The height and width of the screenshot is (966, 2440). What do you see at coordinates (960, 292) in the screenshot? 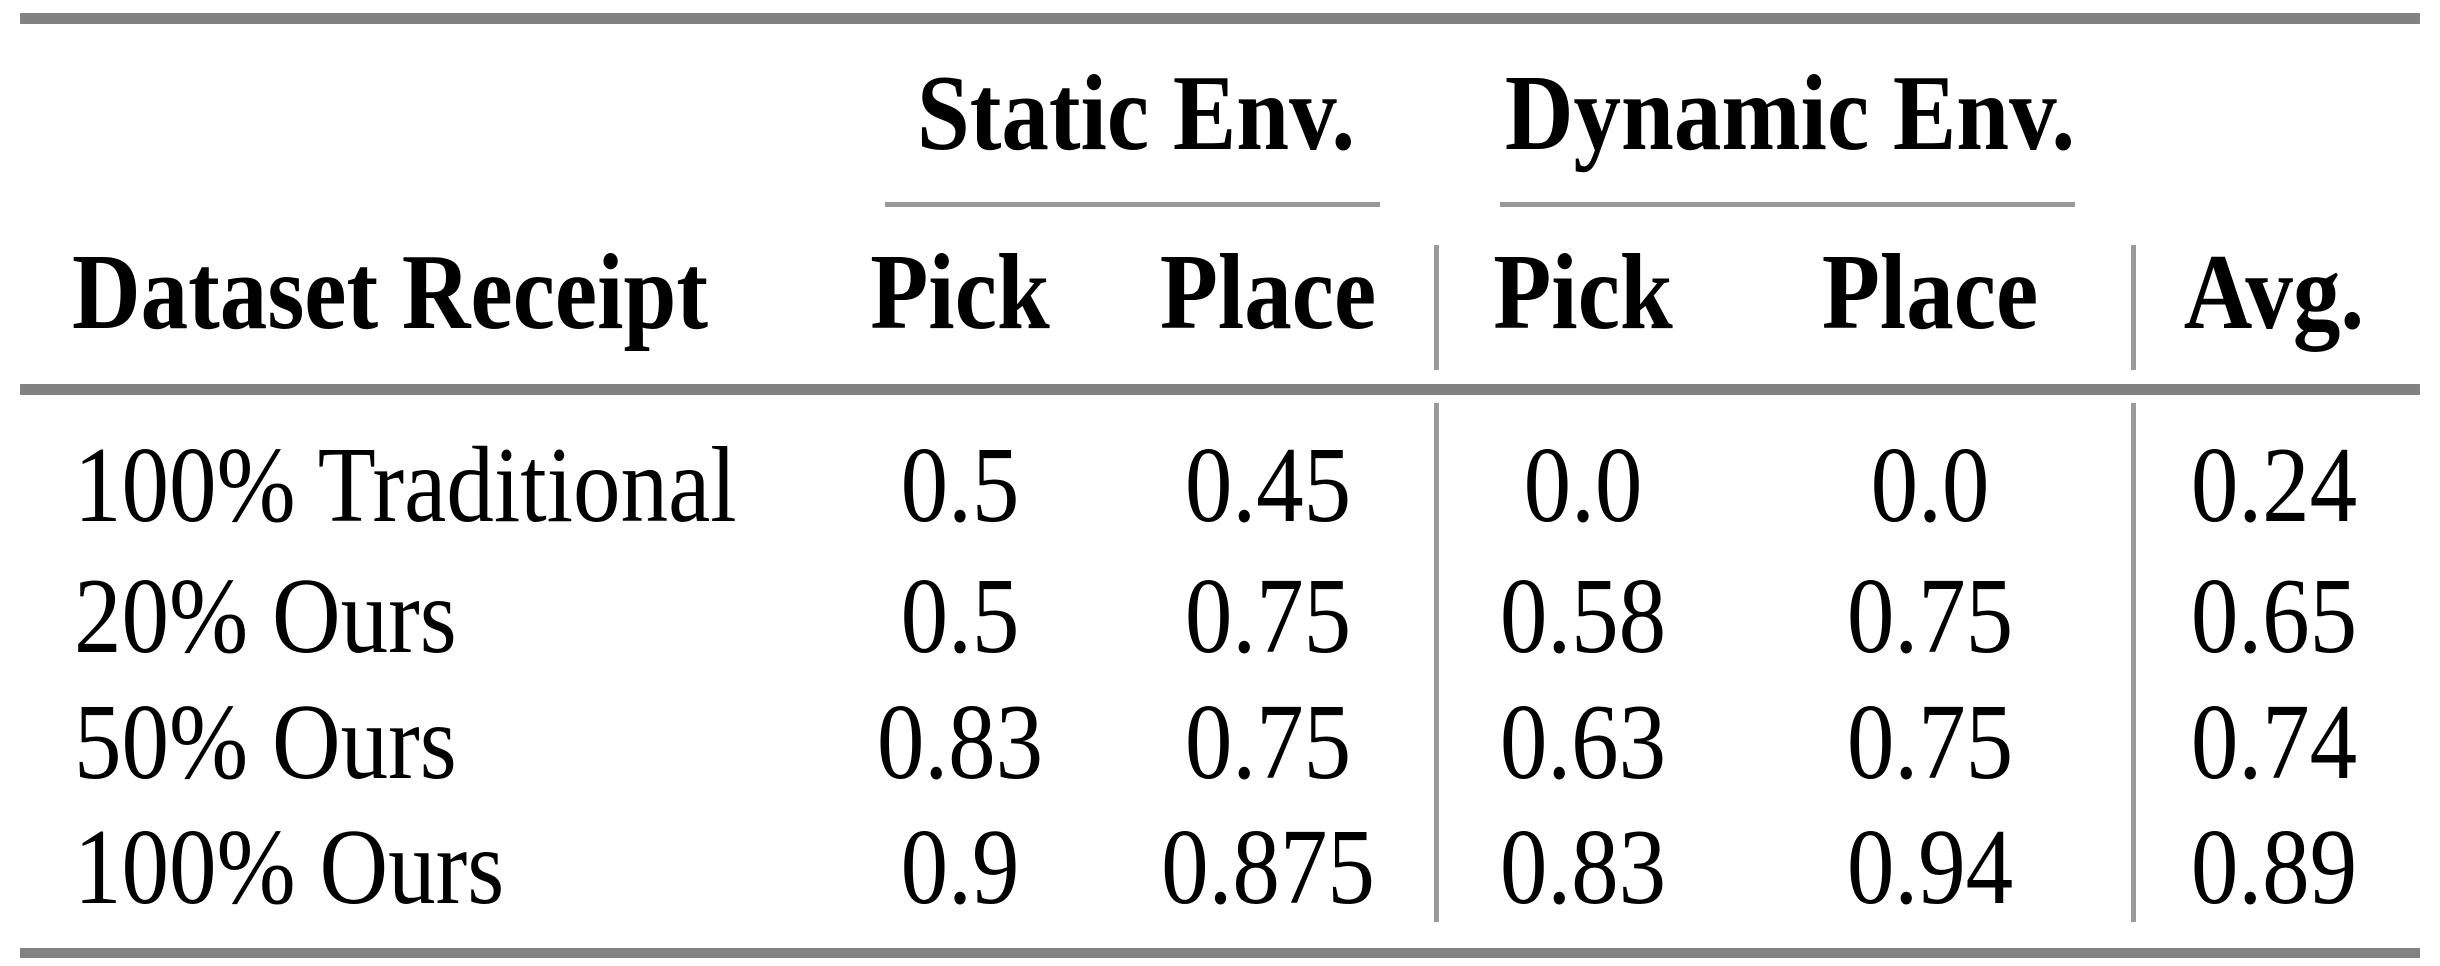
I see `column-header-static-pick: Pick` at bounding box center [960, 292].